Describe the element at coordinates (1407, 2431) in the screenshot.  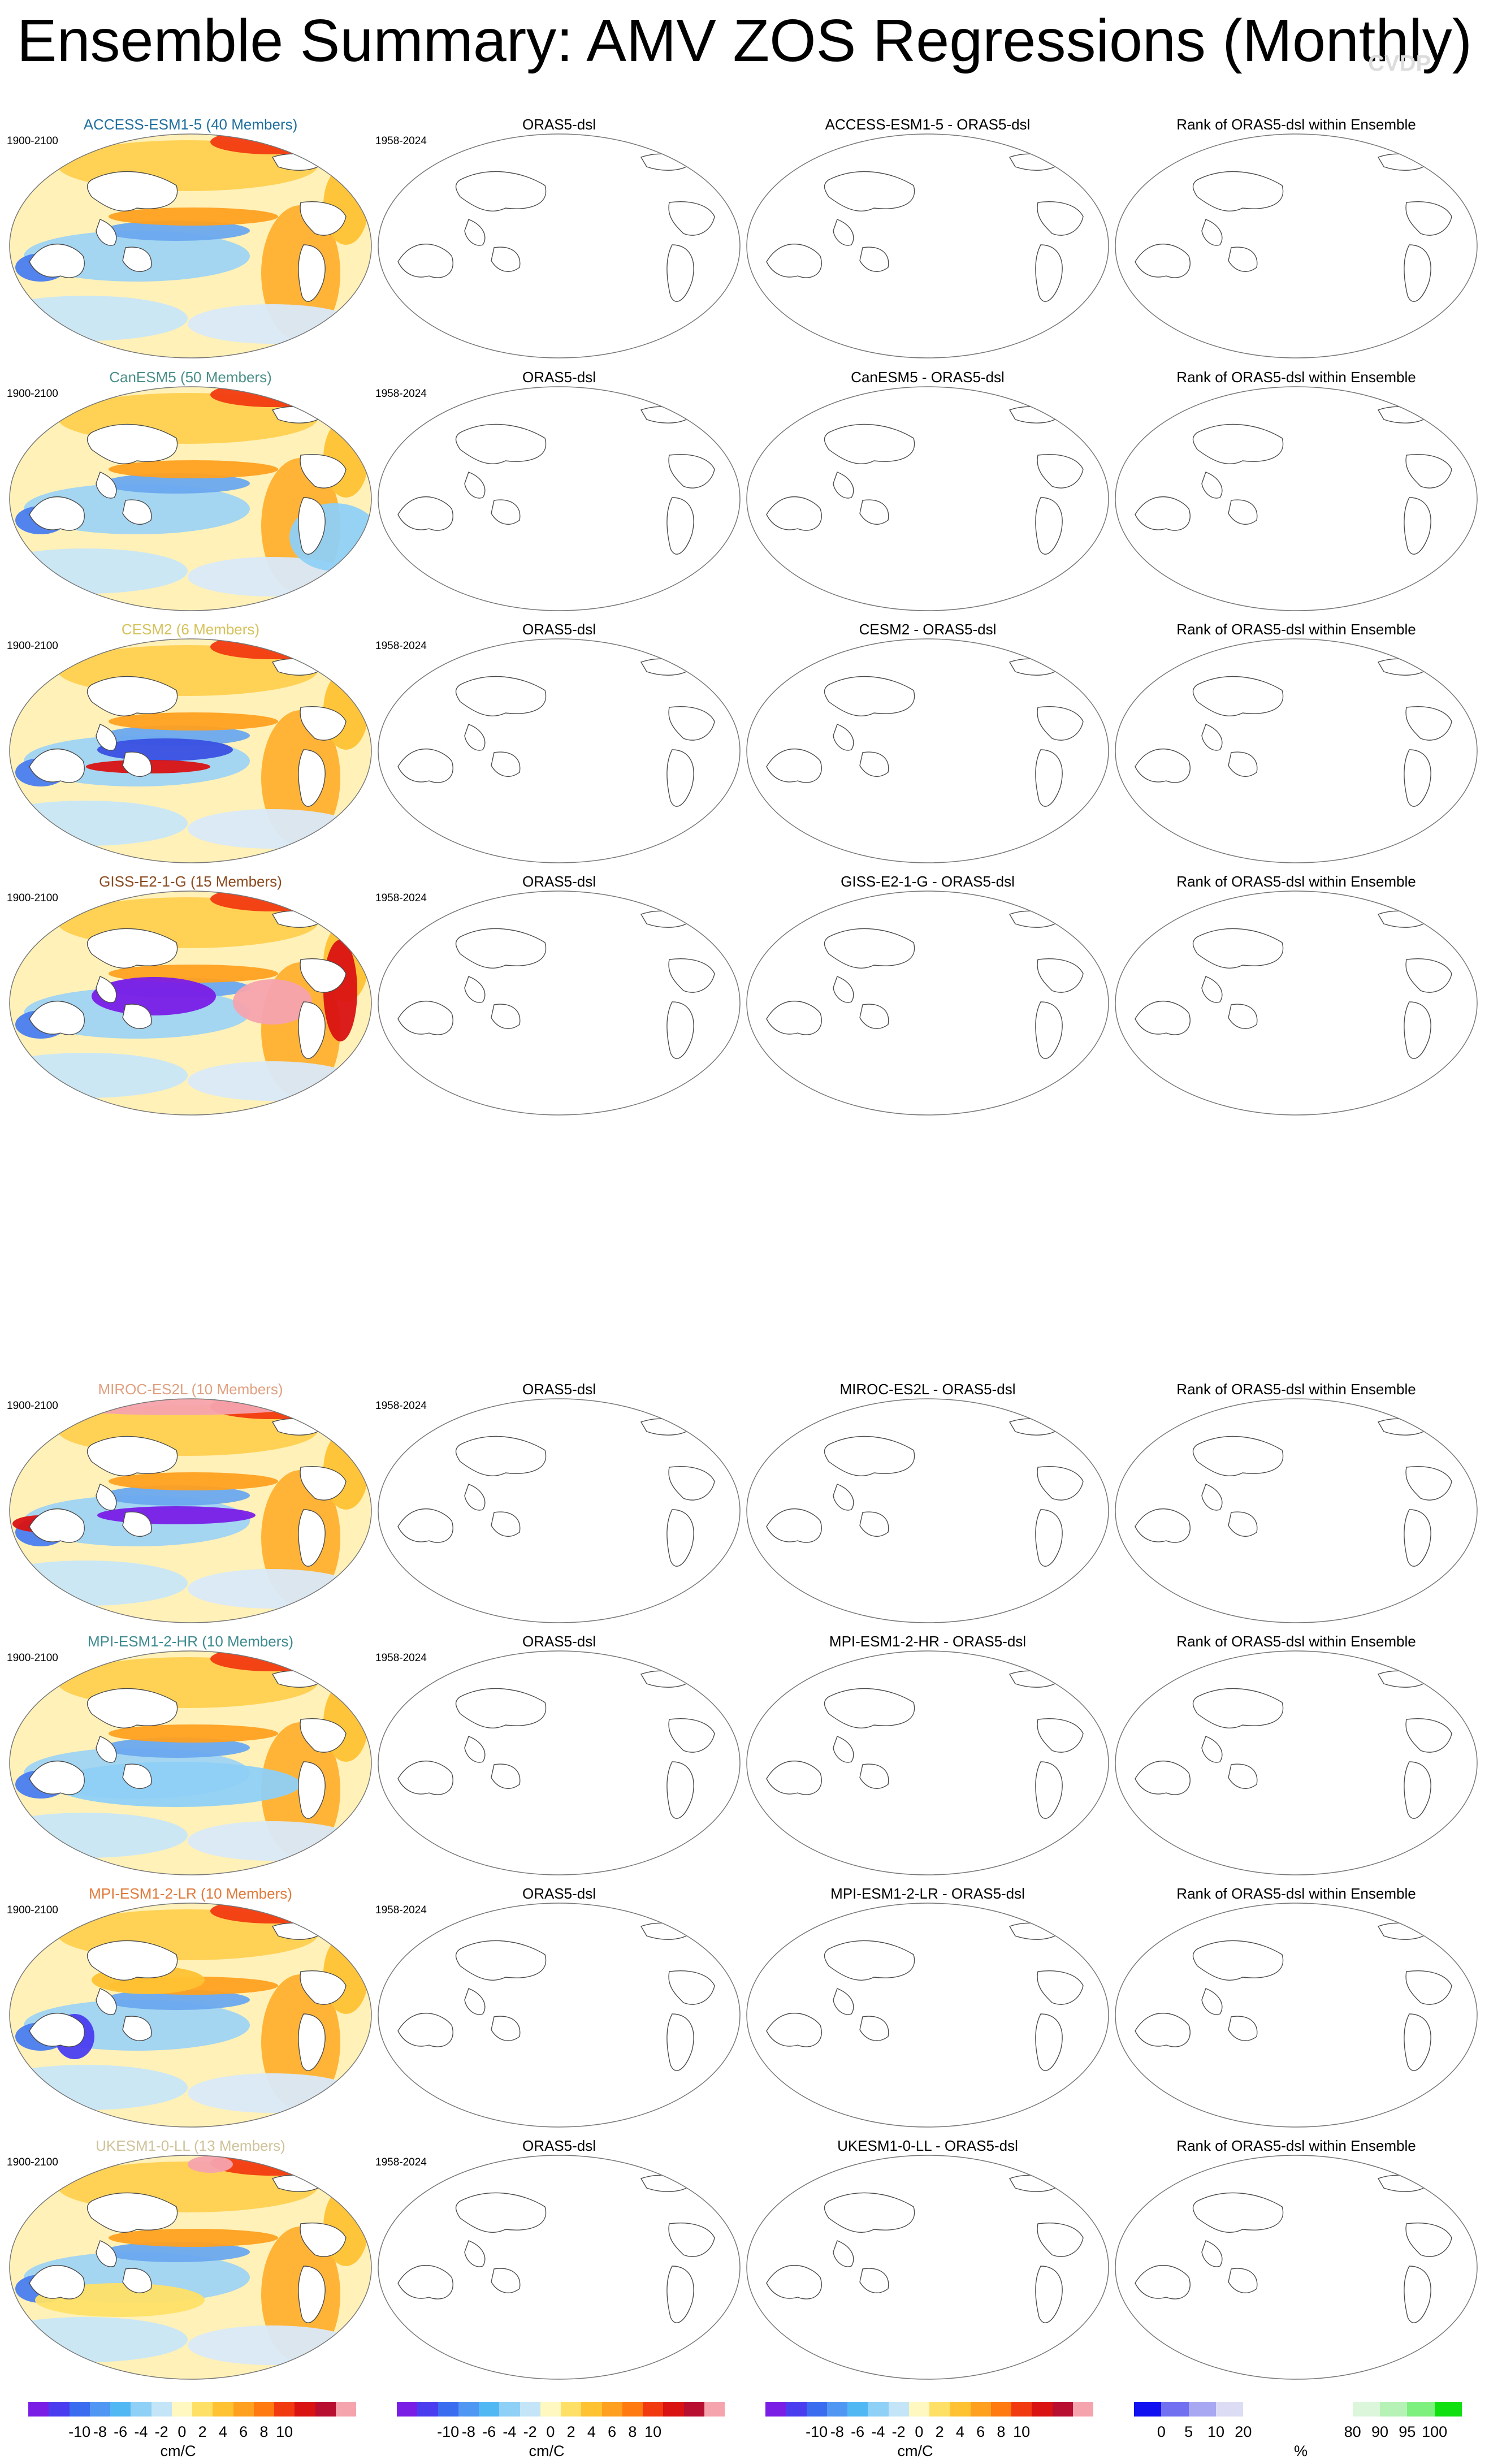
I see `colorbar-tick-label: 95` at that location.